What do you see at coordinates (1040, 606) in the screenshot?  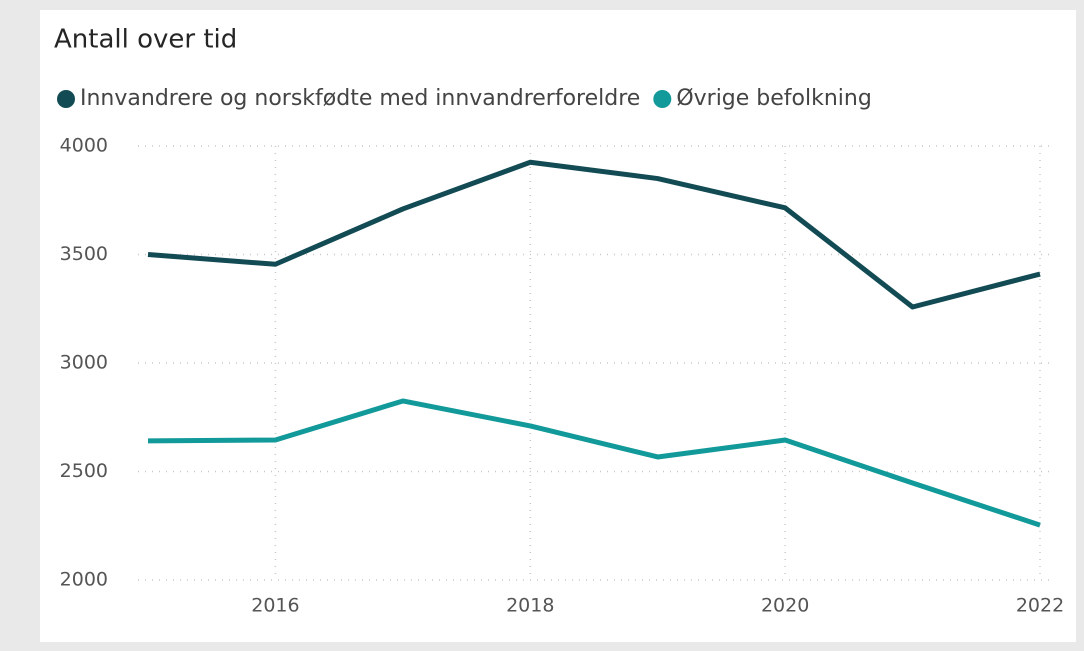 I see `x-tick-label: 2022` at bounding box center [1040, 606].